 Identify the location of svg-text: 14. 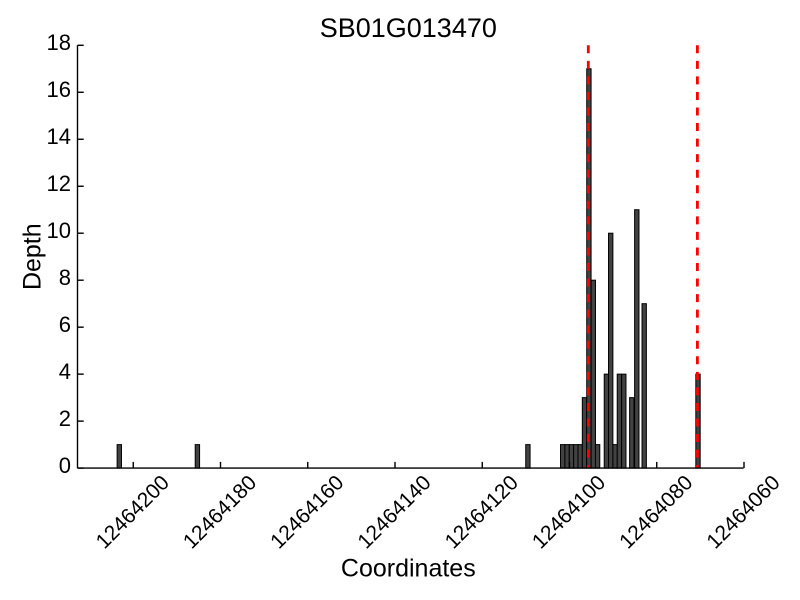
(59, 136).